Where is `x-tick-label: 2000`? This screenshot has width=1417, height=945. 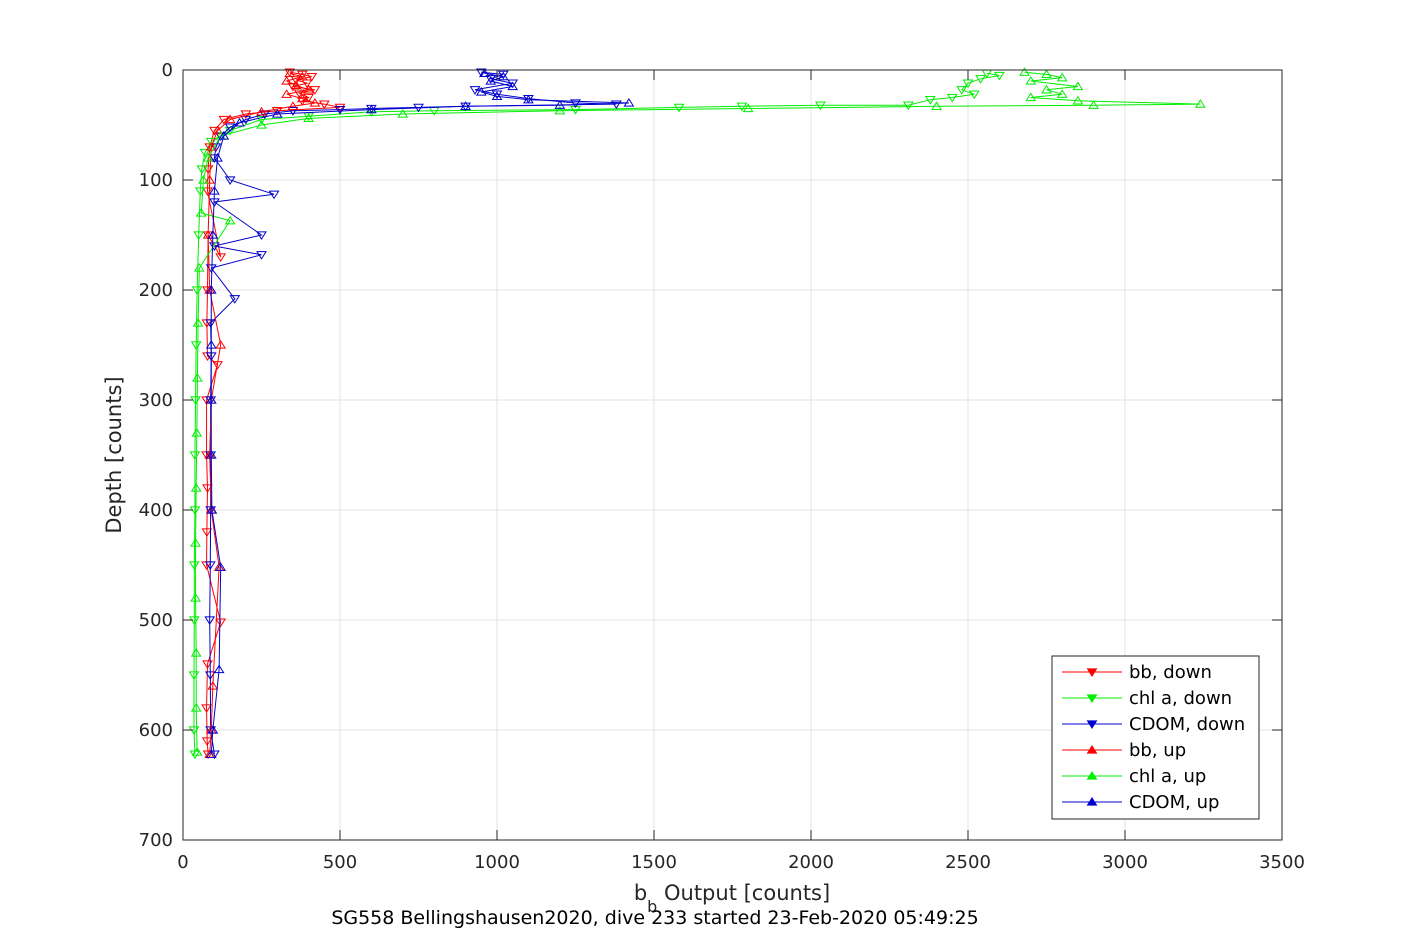 x-tick-label: 2000 is located at coordinates (811, 862).